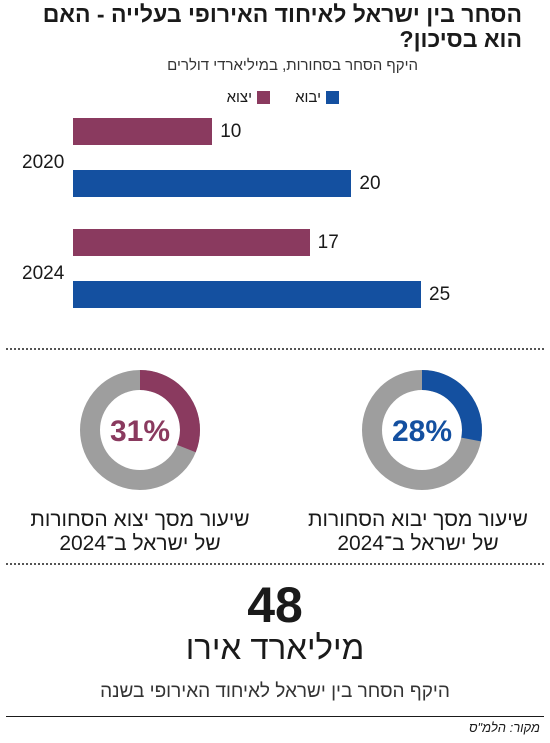 Image resolution: width=550 pixels, height=743 pixels. I want to click on legend-label-import: יבוא, so click(308, 97).